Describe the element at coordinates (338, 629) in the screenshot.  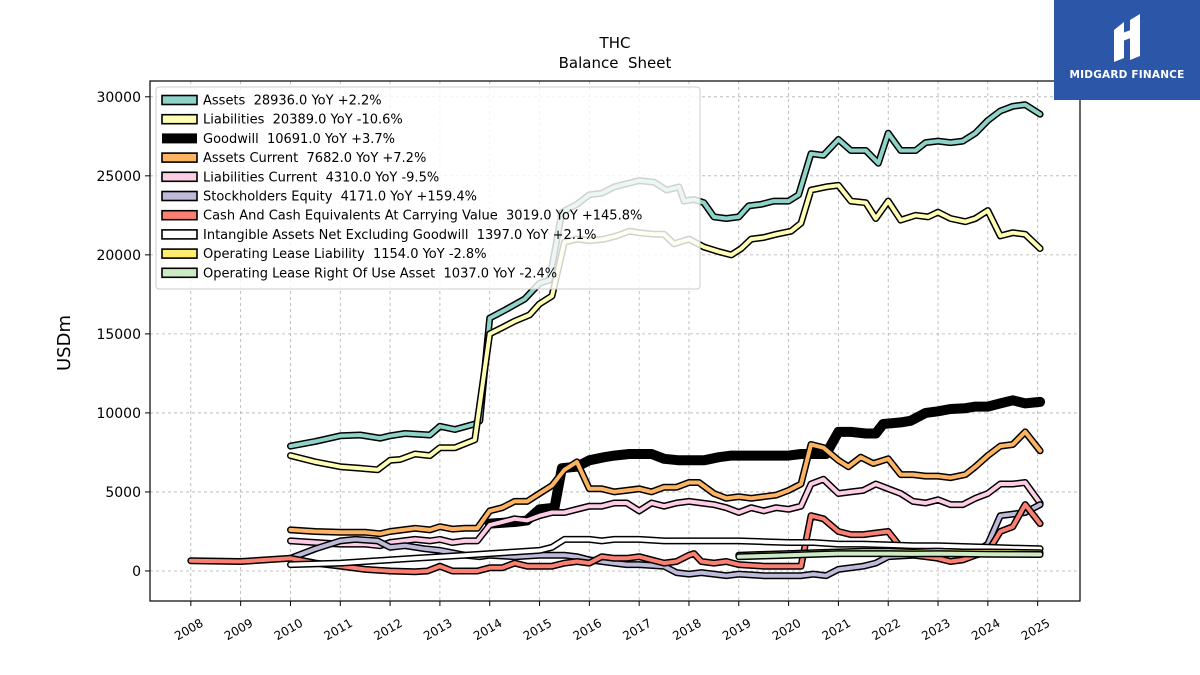
I see `x-tick-label: 2011` at that location.